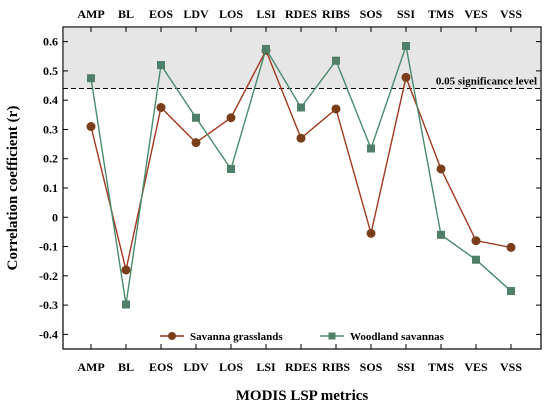  What do you see at coordinates (126, 14) in the screenshot?
I see `x-tick-label-top: BL` at bounding box center [126, 14].